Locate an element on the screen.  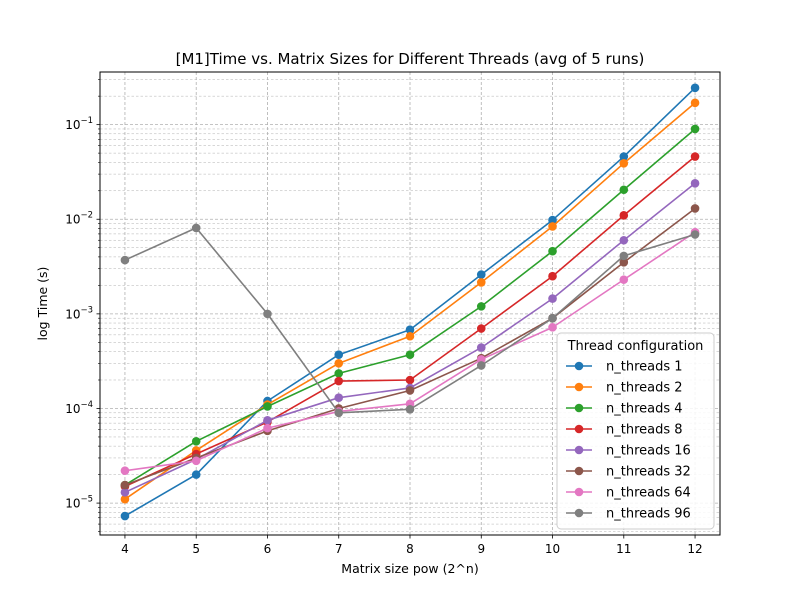
y-axis-label: log Time (s) is located at coordinates (42, 304).